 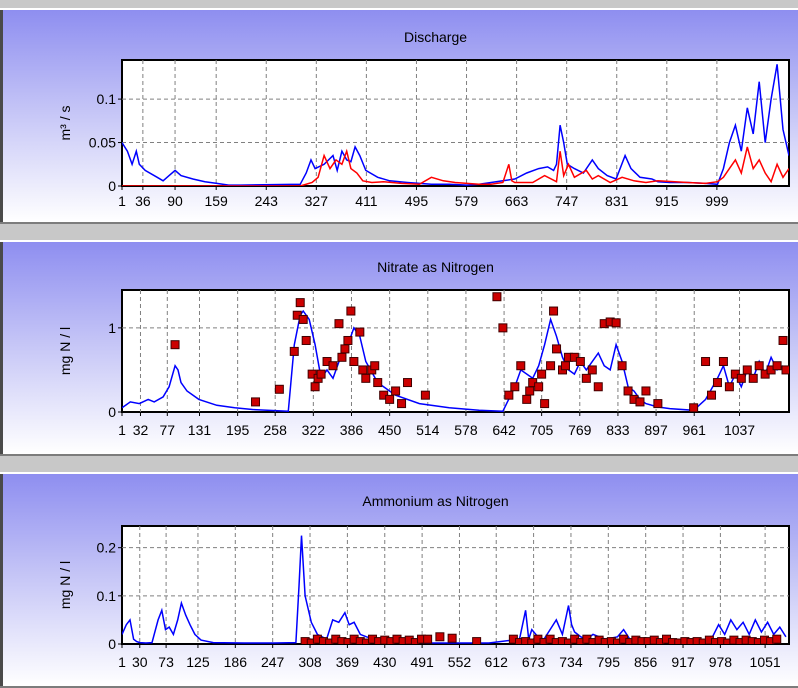 What do you see at coordinates (166, 662) in the screenshot?
I see `x-tick-label: 73` at bounding box center [166, 662].